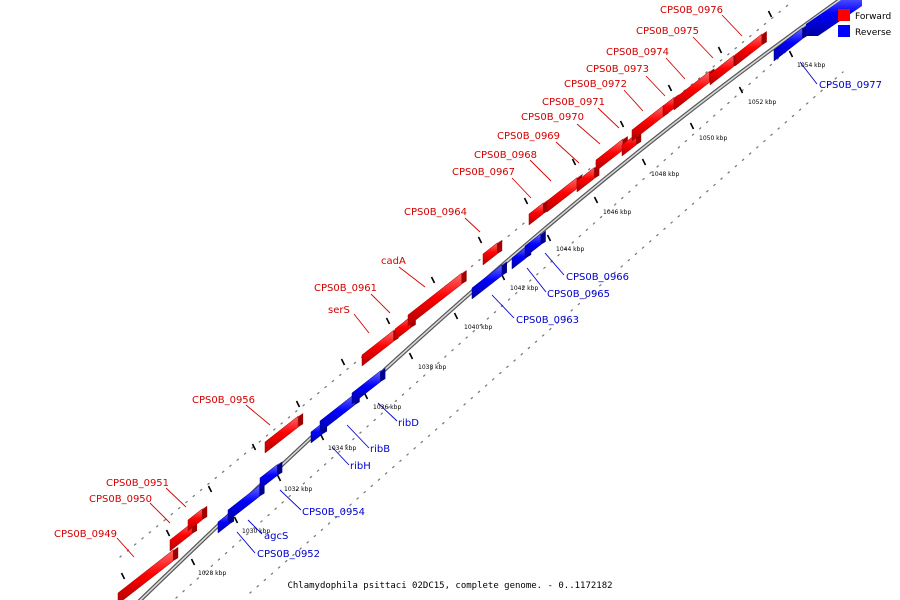 This screenshot has width=900, height=600. I want to click on gene-label-cps0b-0973: CPS0B_0973, so click(617, 69).